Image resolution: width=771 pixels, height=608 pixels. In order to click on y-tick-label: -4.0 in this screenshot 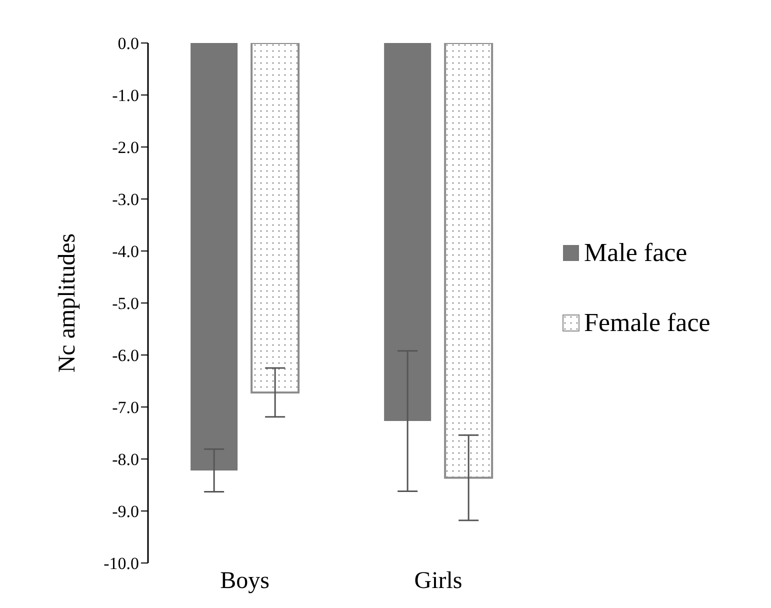, I will do `click(125, 252)`.